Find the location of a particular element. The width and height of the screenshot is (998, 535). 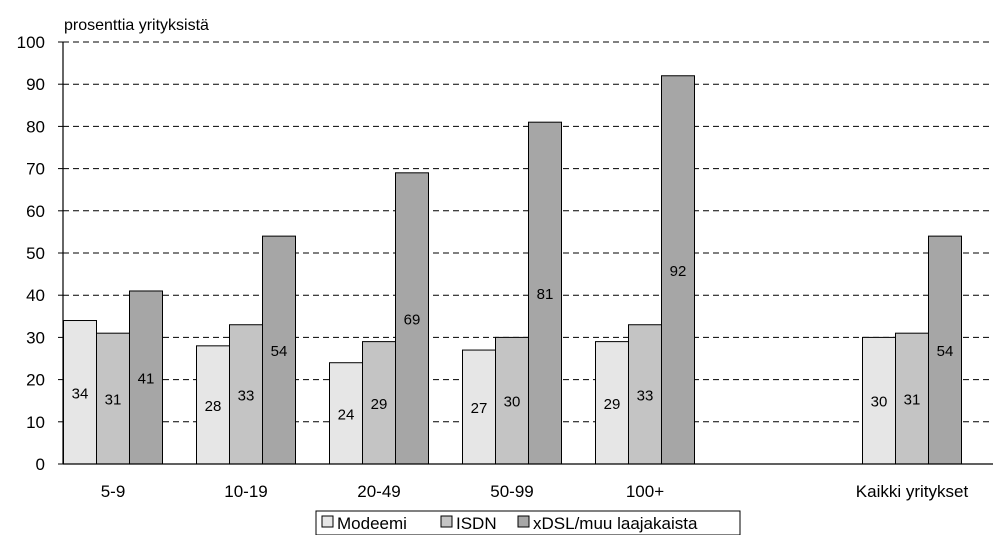

legend: Modeemi ISDN xDSL/muu laajakaista is located at coordinates (528, 522).